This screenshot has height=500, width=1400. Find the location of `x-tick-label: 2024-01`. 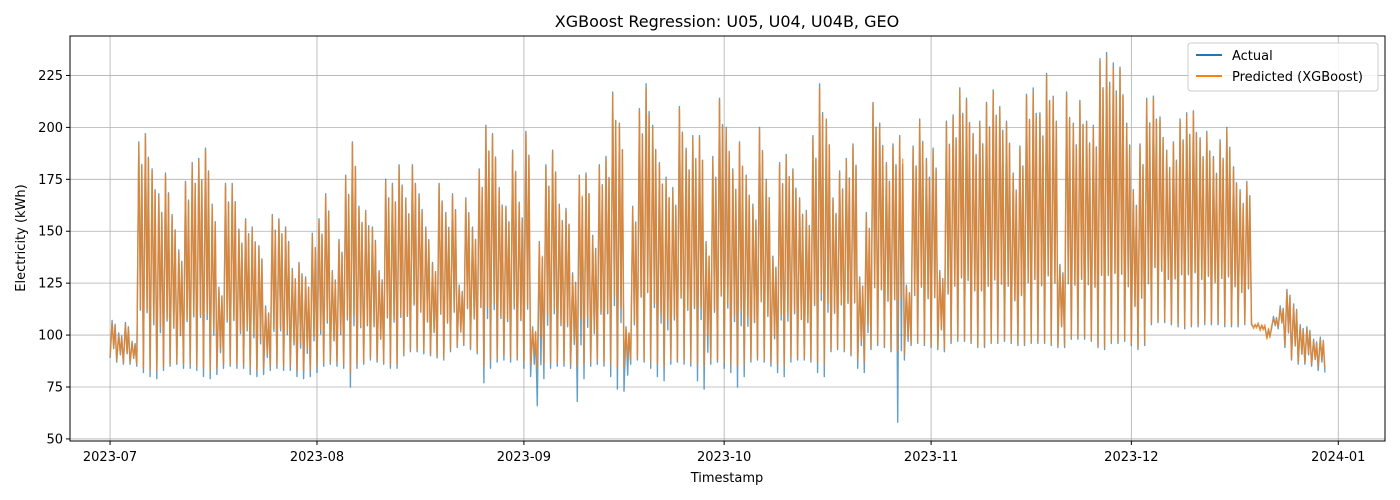

x-tick-label: 2024-01 is located at coordinates (1338, 457).